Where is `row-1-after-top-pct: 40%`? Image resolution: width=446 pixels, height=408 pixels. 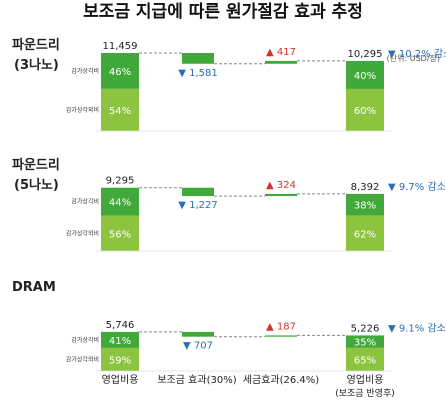
row-1-after-top-pct: 40% is located at coordinates (365, 76).